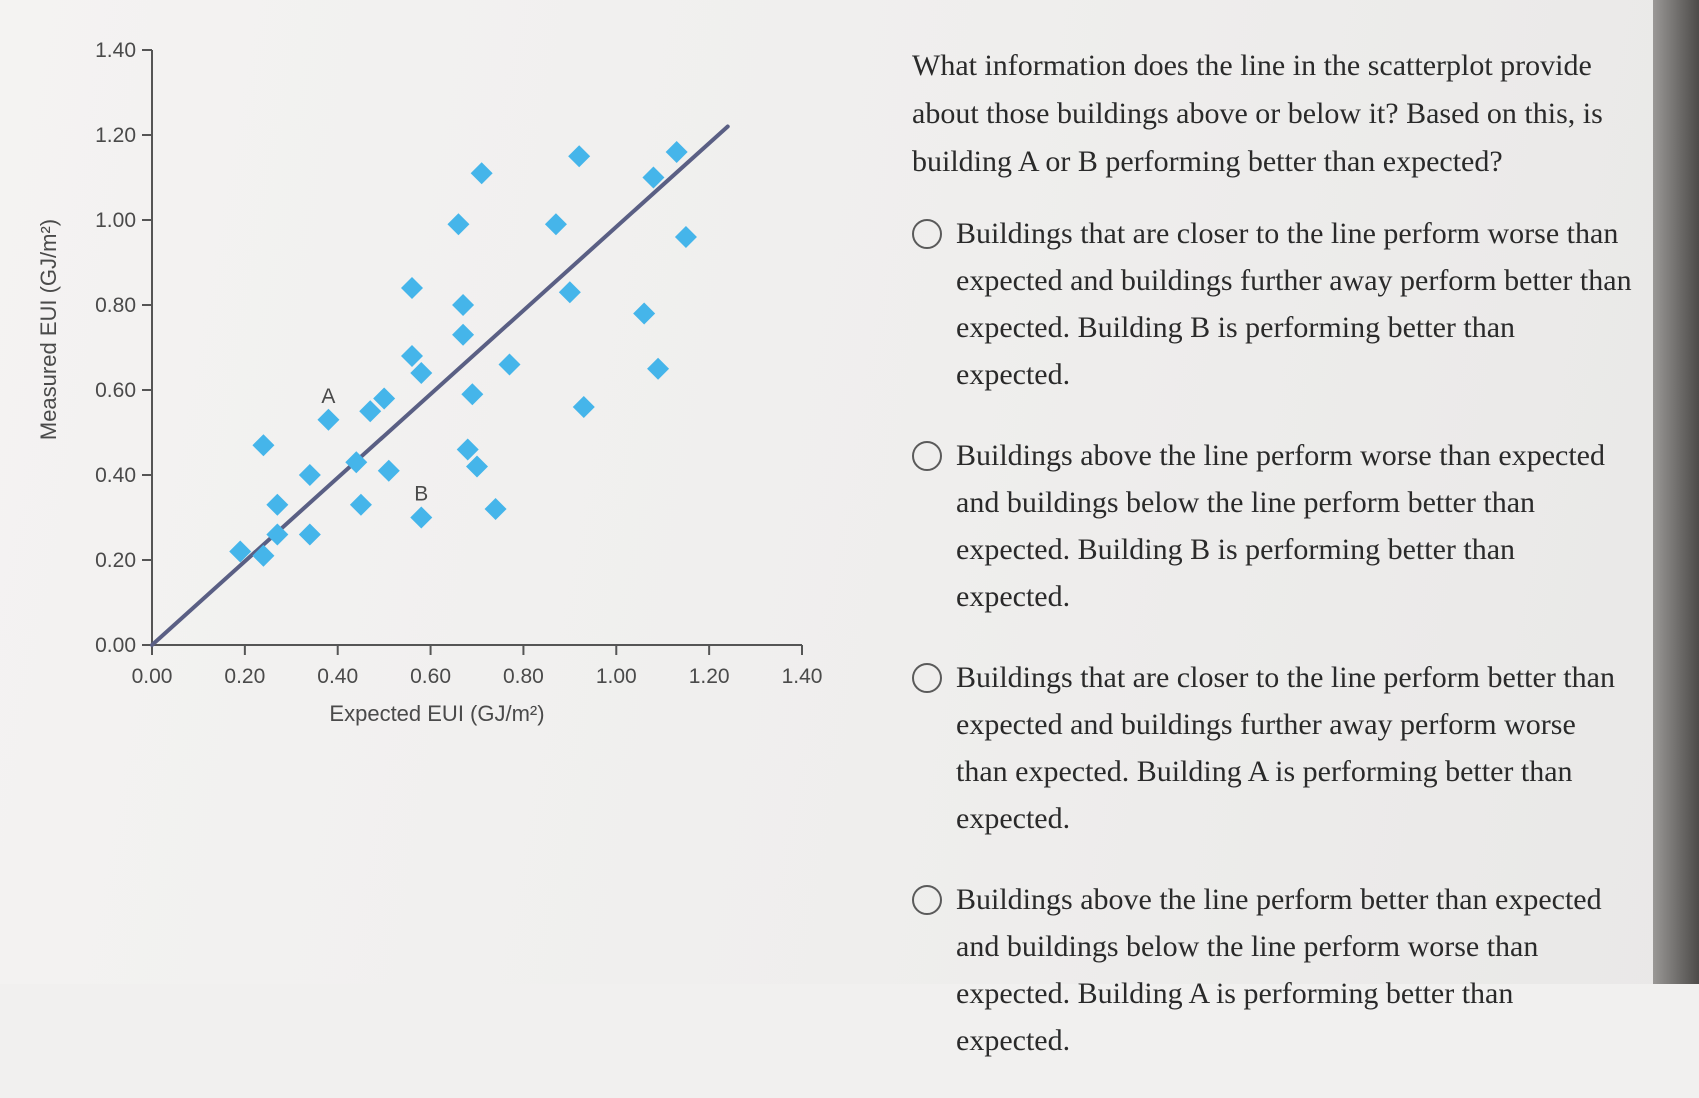 This screenshot has width=1699, height=1098. What do you see at coordinates (115, 305) in the screenshot?
I see `y-tick-label: 0.80` at bounding box center [115, 305].